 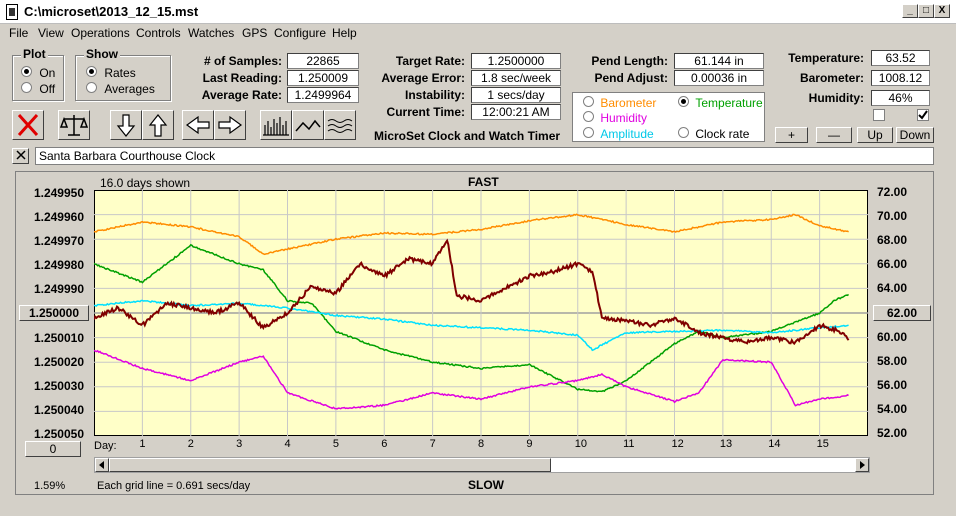 I want to click on temperature-radio, so click(x=683, y=101).